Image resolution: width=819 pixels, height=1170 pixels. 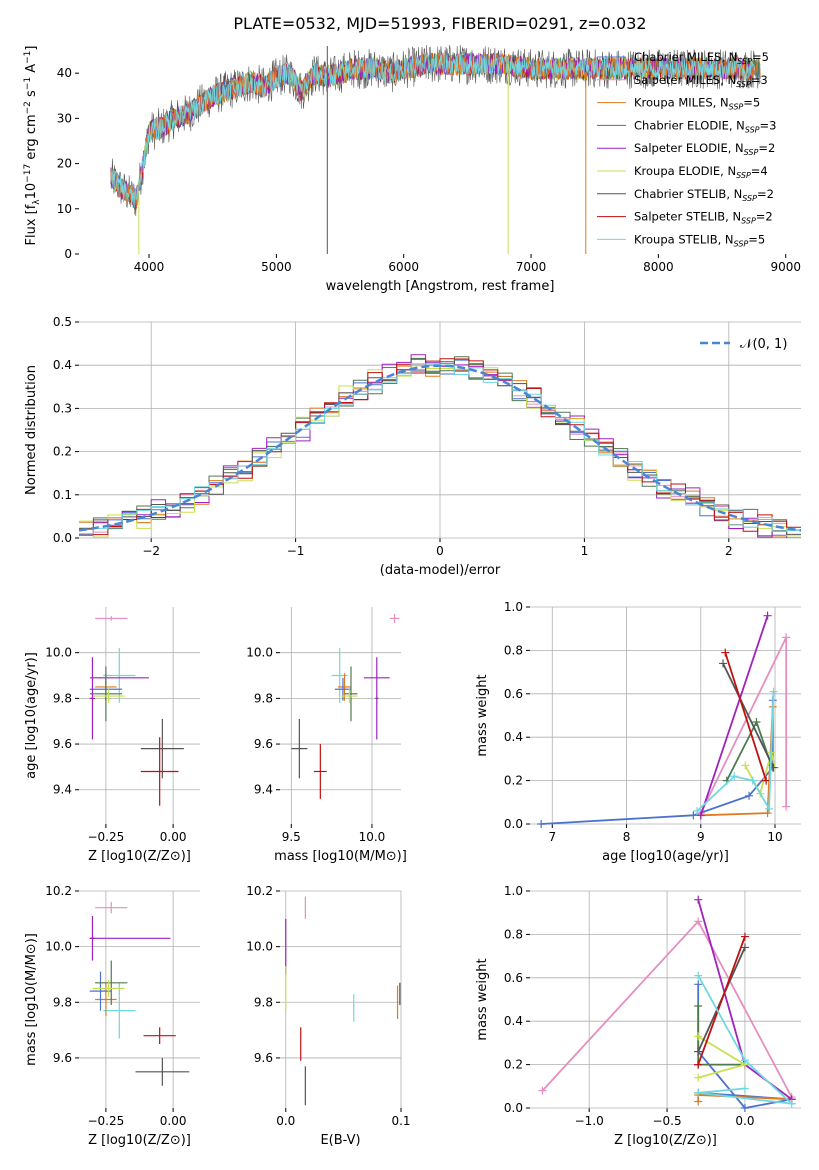 What do you see at coordinates (62, 495) in the screenshot?
I see `y-tick-label: 0.1` at bounding box center [62, 495].